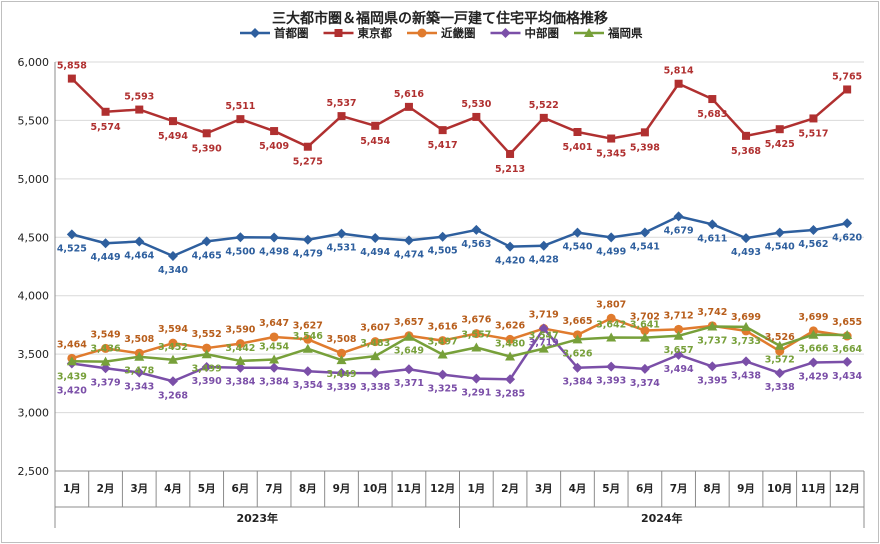  What do you see at coordinates (746, 341) in the screenshot?
I see `data-label: 3,733` at bounding box center [746, 341].